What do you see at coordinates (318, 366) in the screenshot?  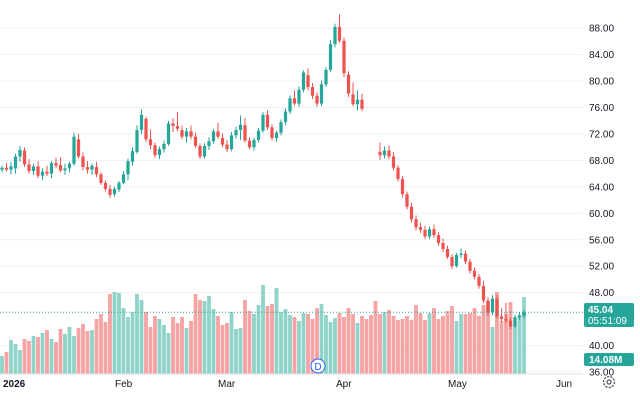 I see `dividend-marker: D` at bounding box center [318, 366].